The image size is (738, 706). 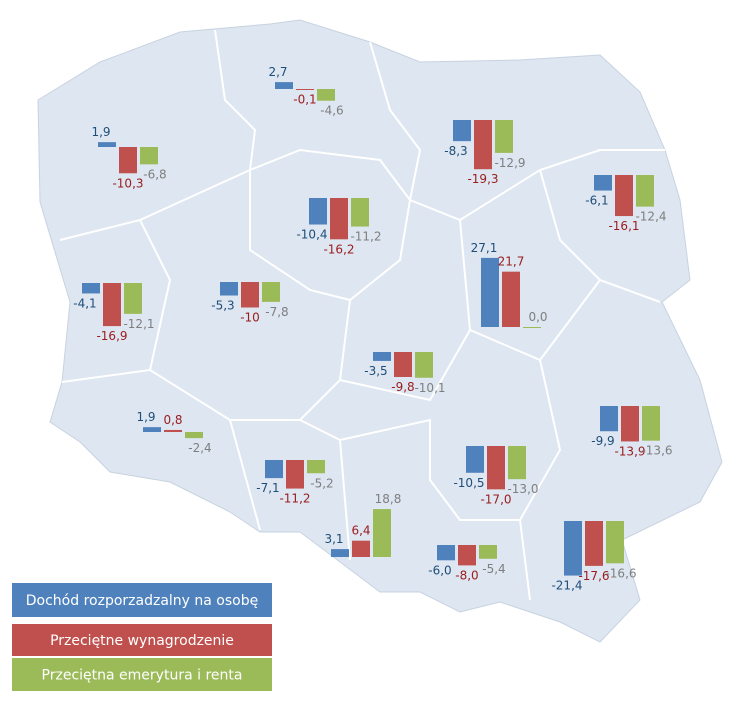 I want to click on value-label: 6,4, so click(x=360, y=531).